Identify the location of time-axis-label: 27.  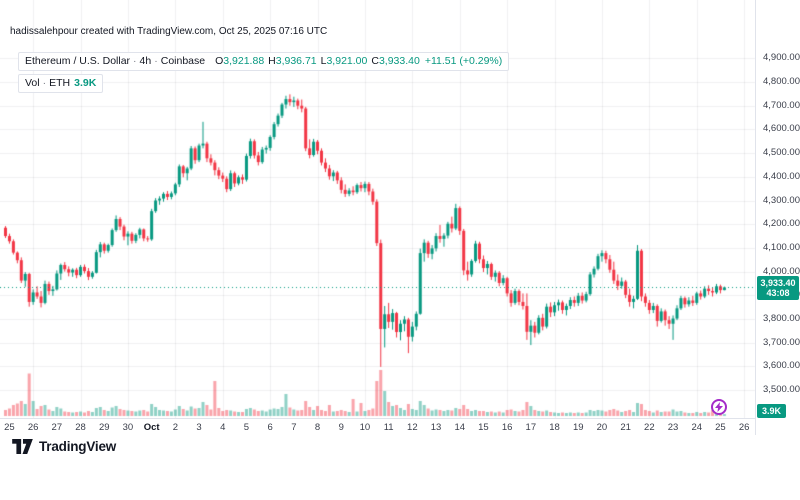
(57, 427).